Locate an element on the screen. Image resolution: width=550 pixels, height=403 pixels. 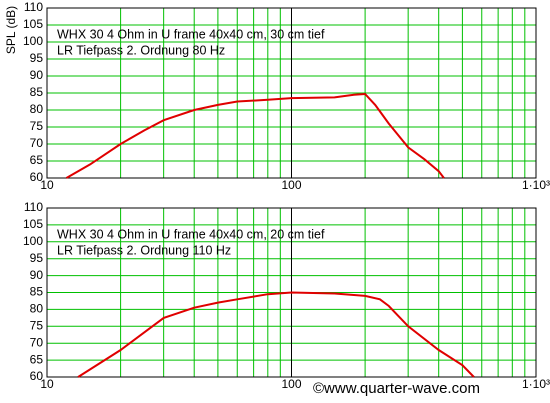
watermark: ©www.quarter-wave.com is located at coordinates (396, 388).